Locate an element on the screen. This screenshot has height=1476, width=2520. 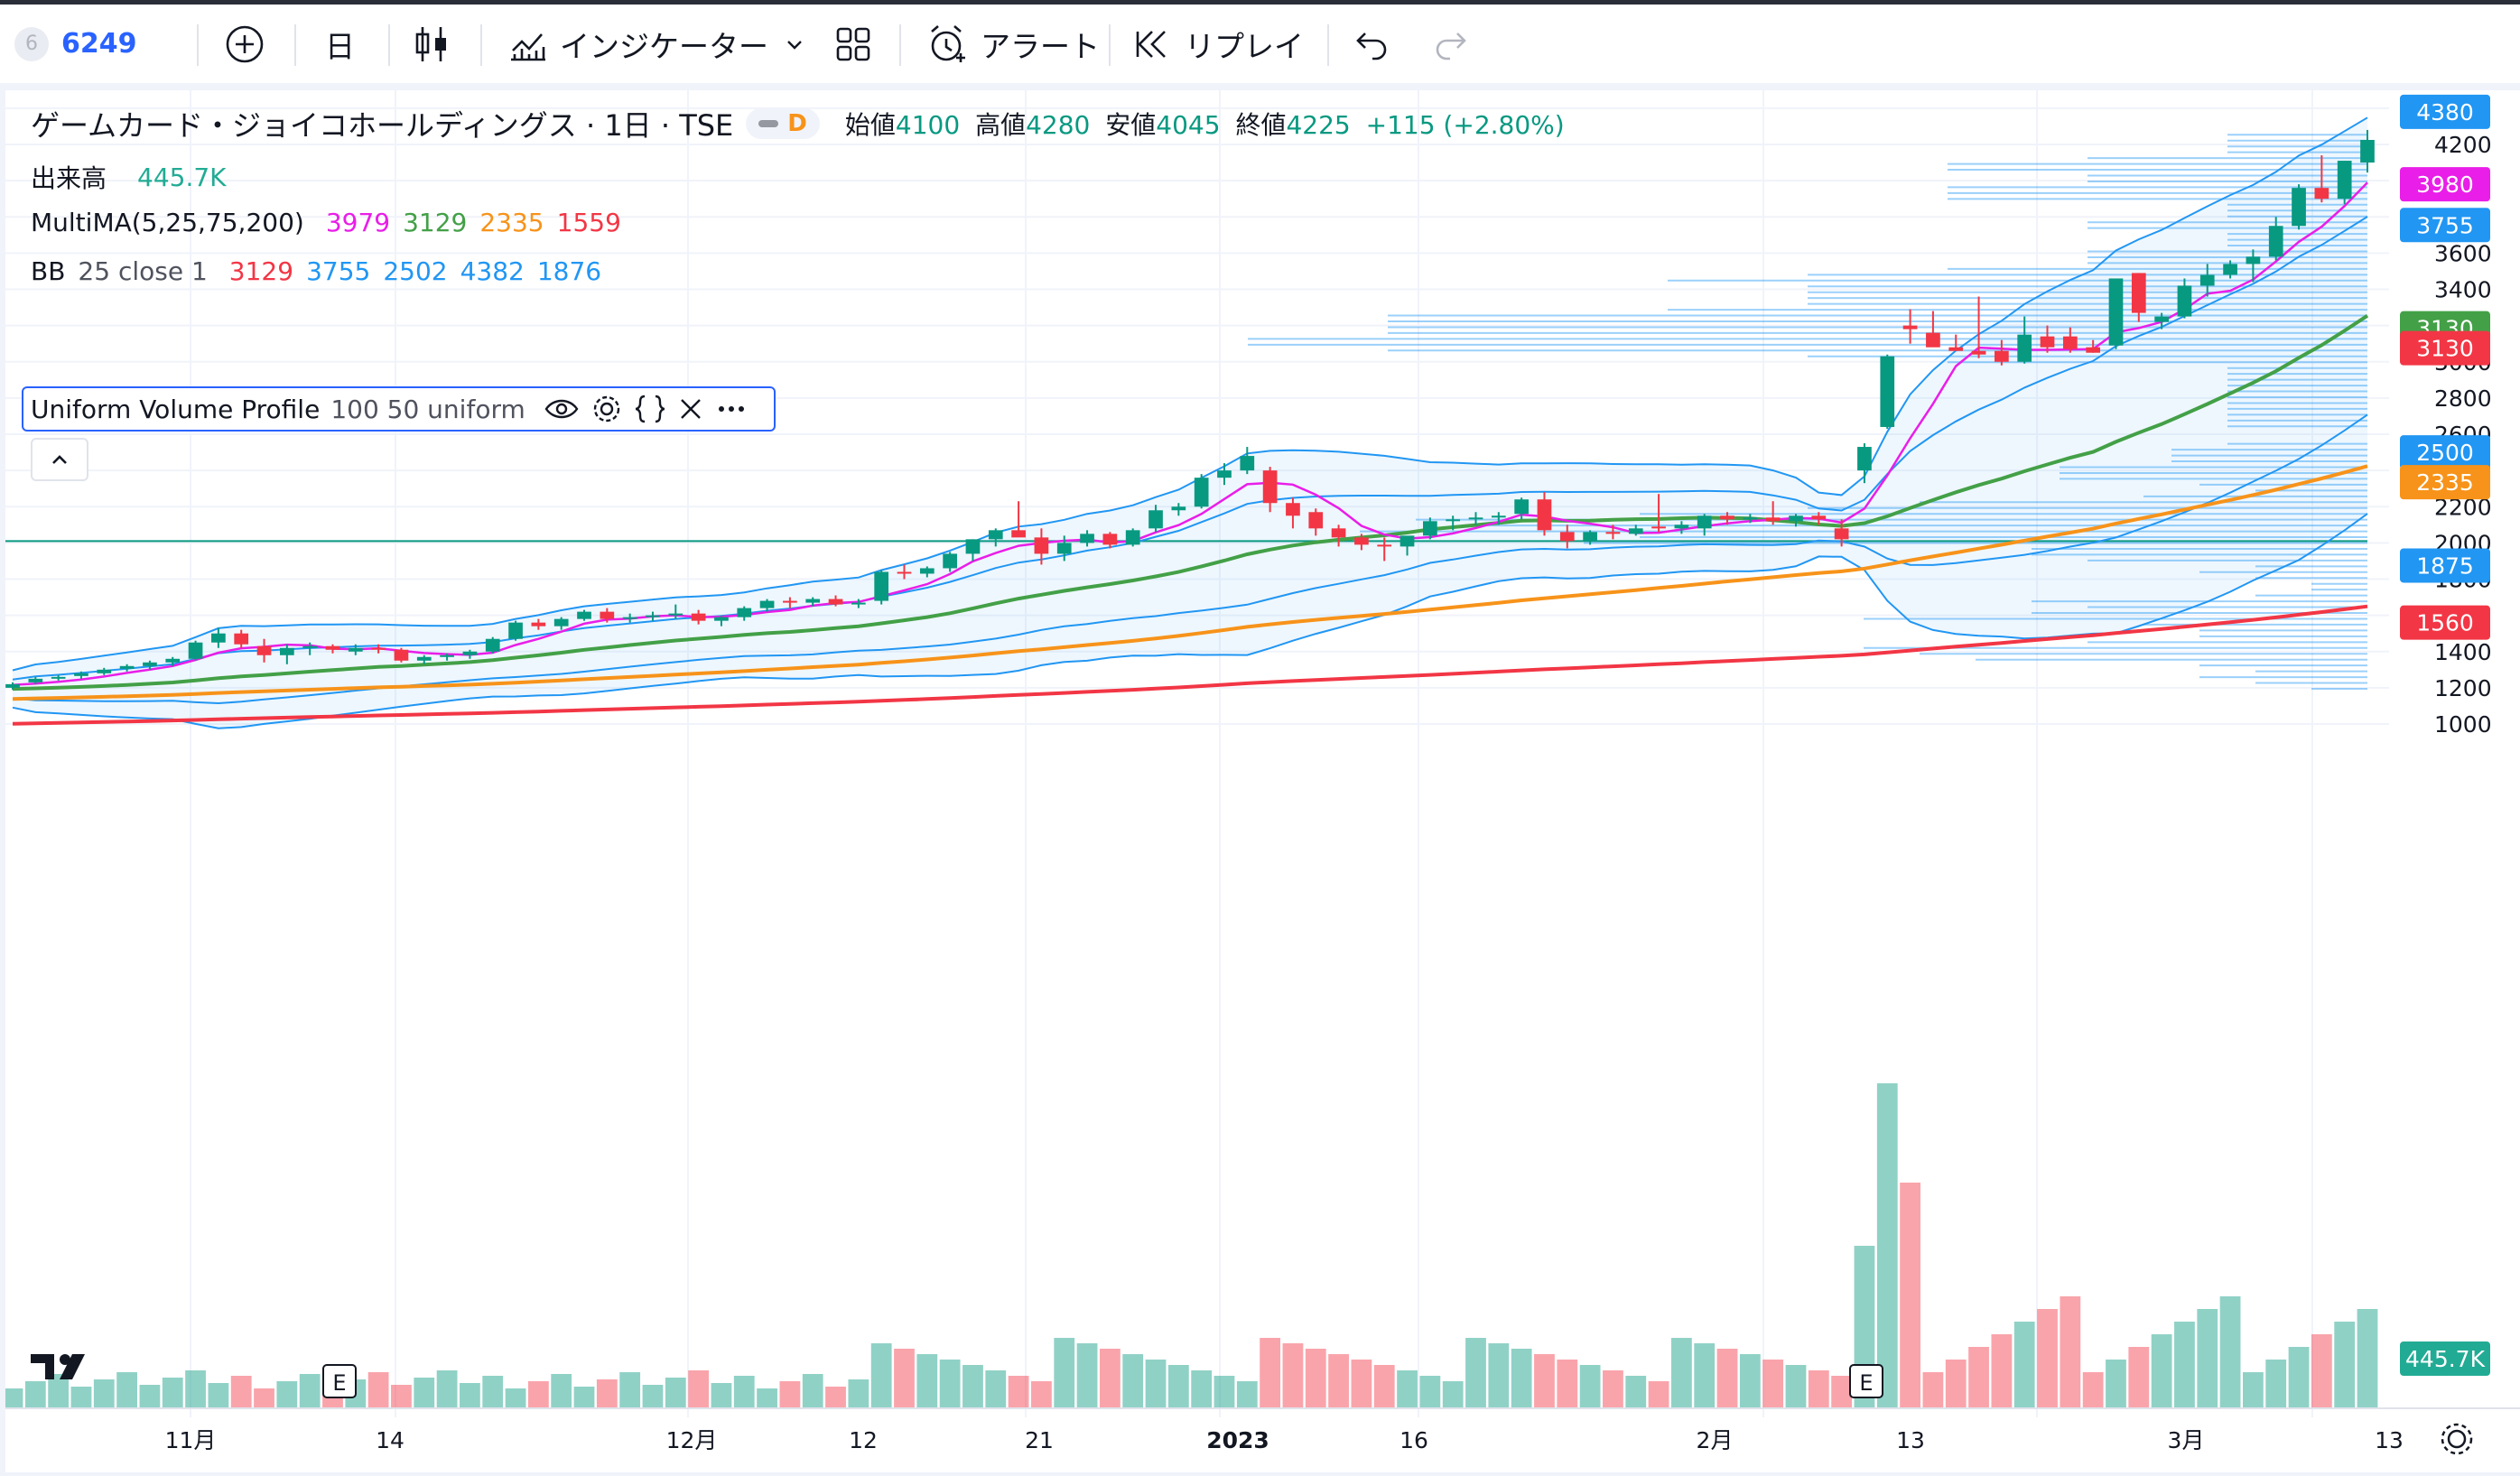
interval-label: 日 is located at coordinates (340, 46).